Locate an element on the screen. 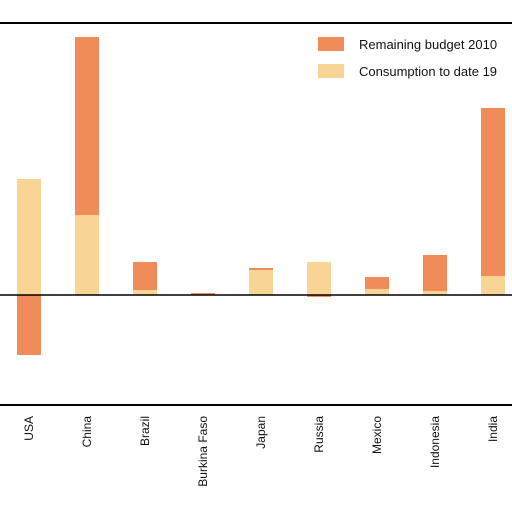 Image resolution: width=512 pixels, height=510 pixels. x-tick-label-russia: Russia is located at coordinates (319, 434).